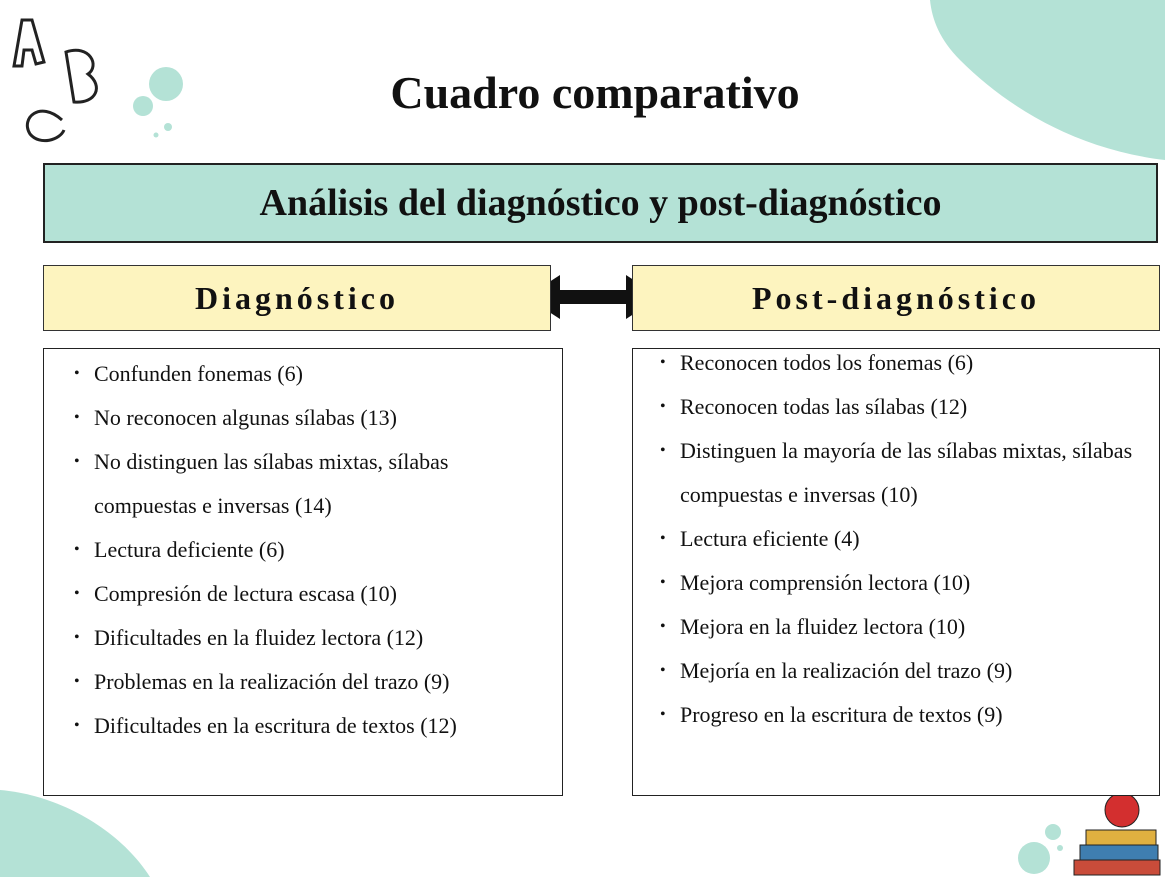 This screenshot has width=1165, height=877. I want to click on list-item: Mejora en la fluidez lectora (10), so click(910, 627).